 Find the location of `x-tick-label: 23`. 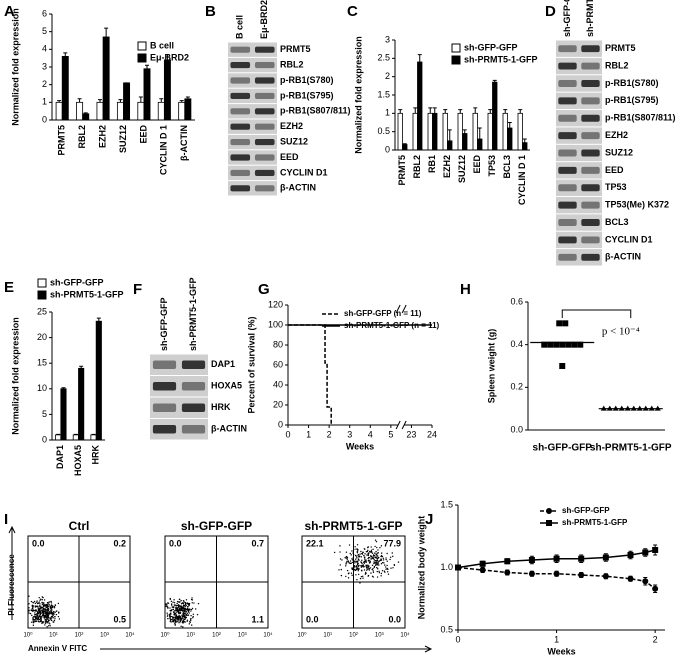

x-tick-label: 23 is located at coordinates (411, 434).